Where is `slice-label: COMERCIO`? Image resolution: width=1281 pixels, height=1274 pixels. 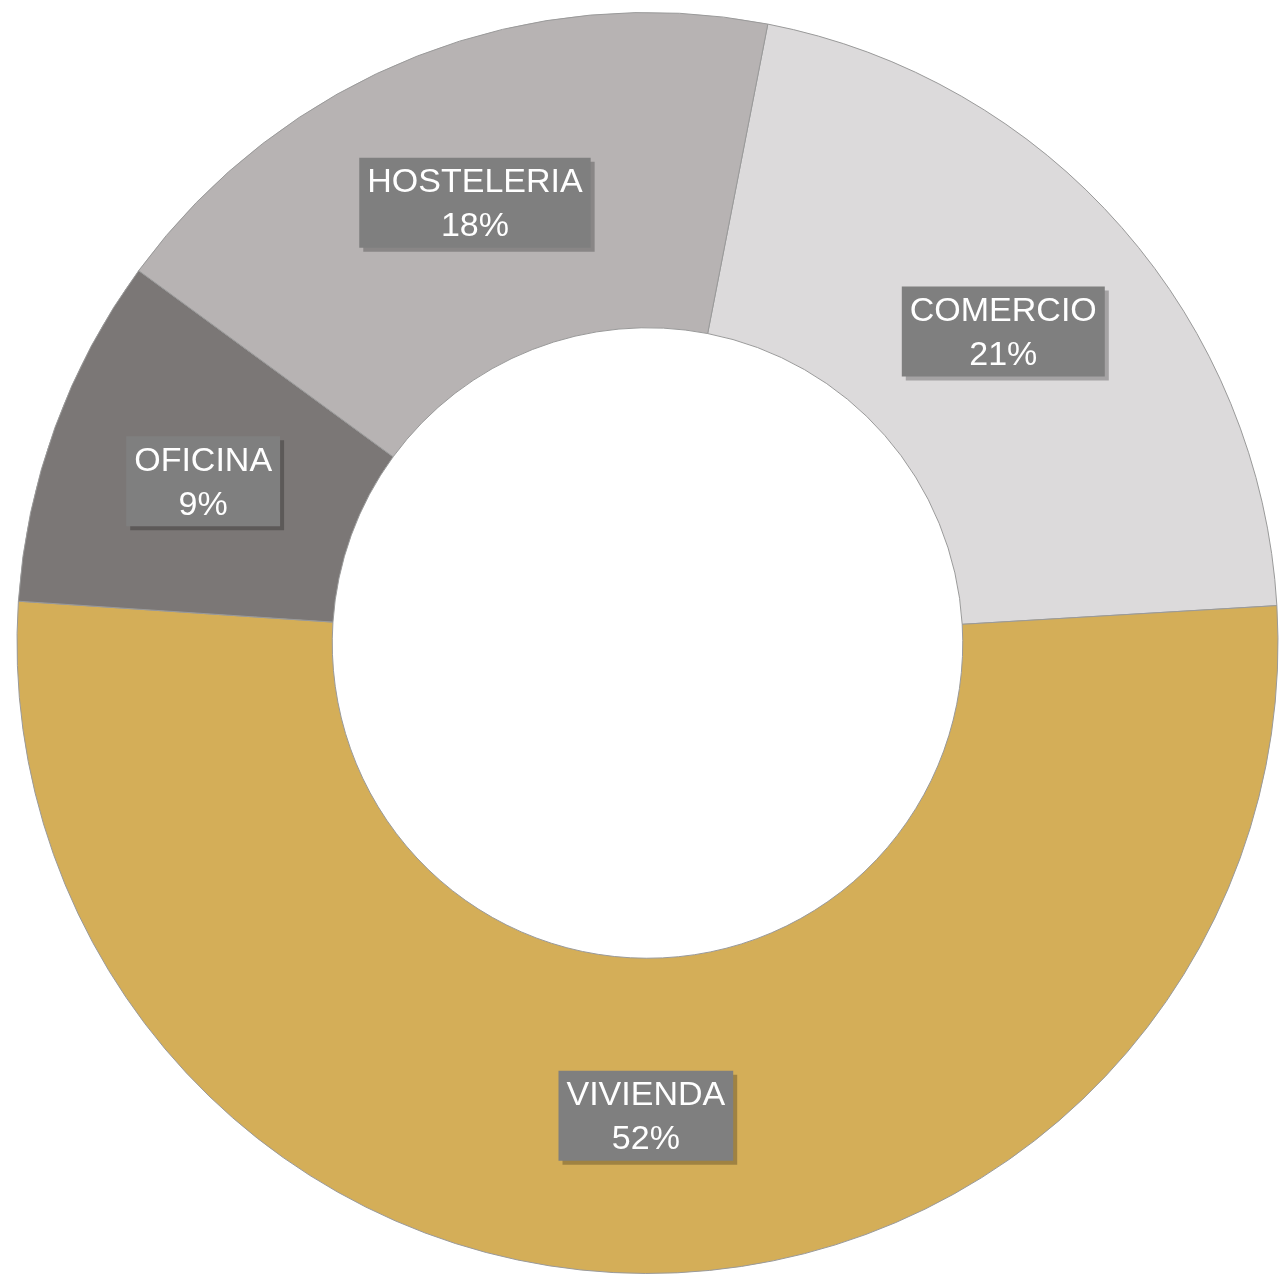
slice-label: COMERCIO is located at coordinates (1003, 308).